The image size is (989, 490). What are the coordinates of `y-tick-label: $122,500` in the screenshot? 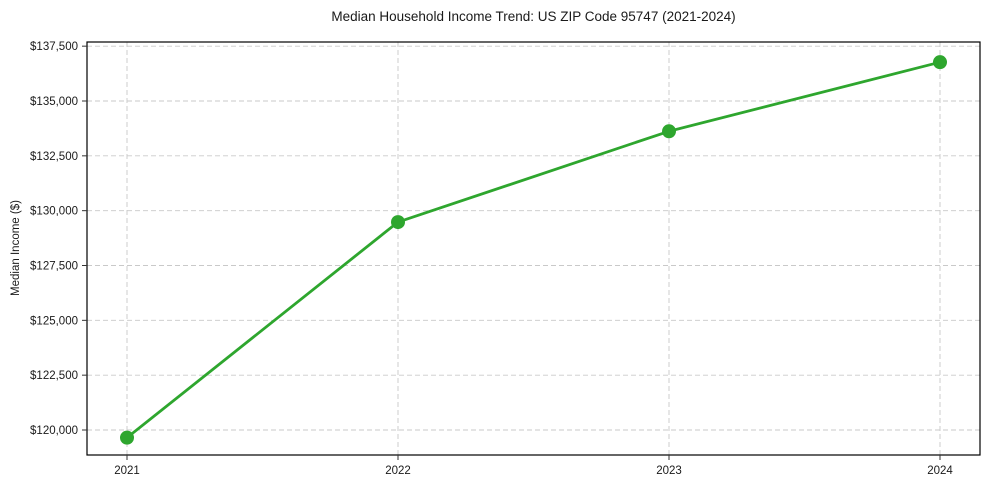 It's located at (54, 376).